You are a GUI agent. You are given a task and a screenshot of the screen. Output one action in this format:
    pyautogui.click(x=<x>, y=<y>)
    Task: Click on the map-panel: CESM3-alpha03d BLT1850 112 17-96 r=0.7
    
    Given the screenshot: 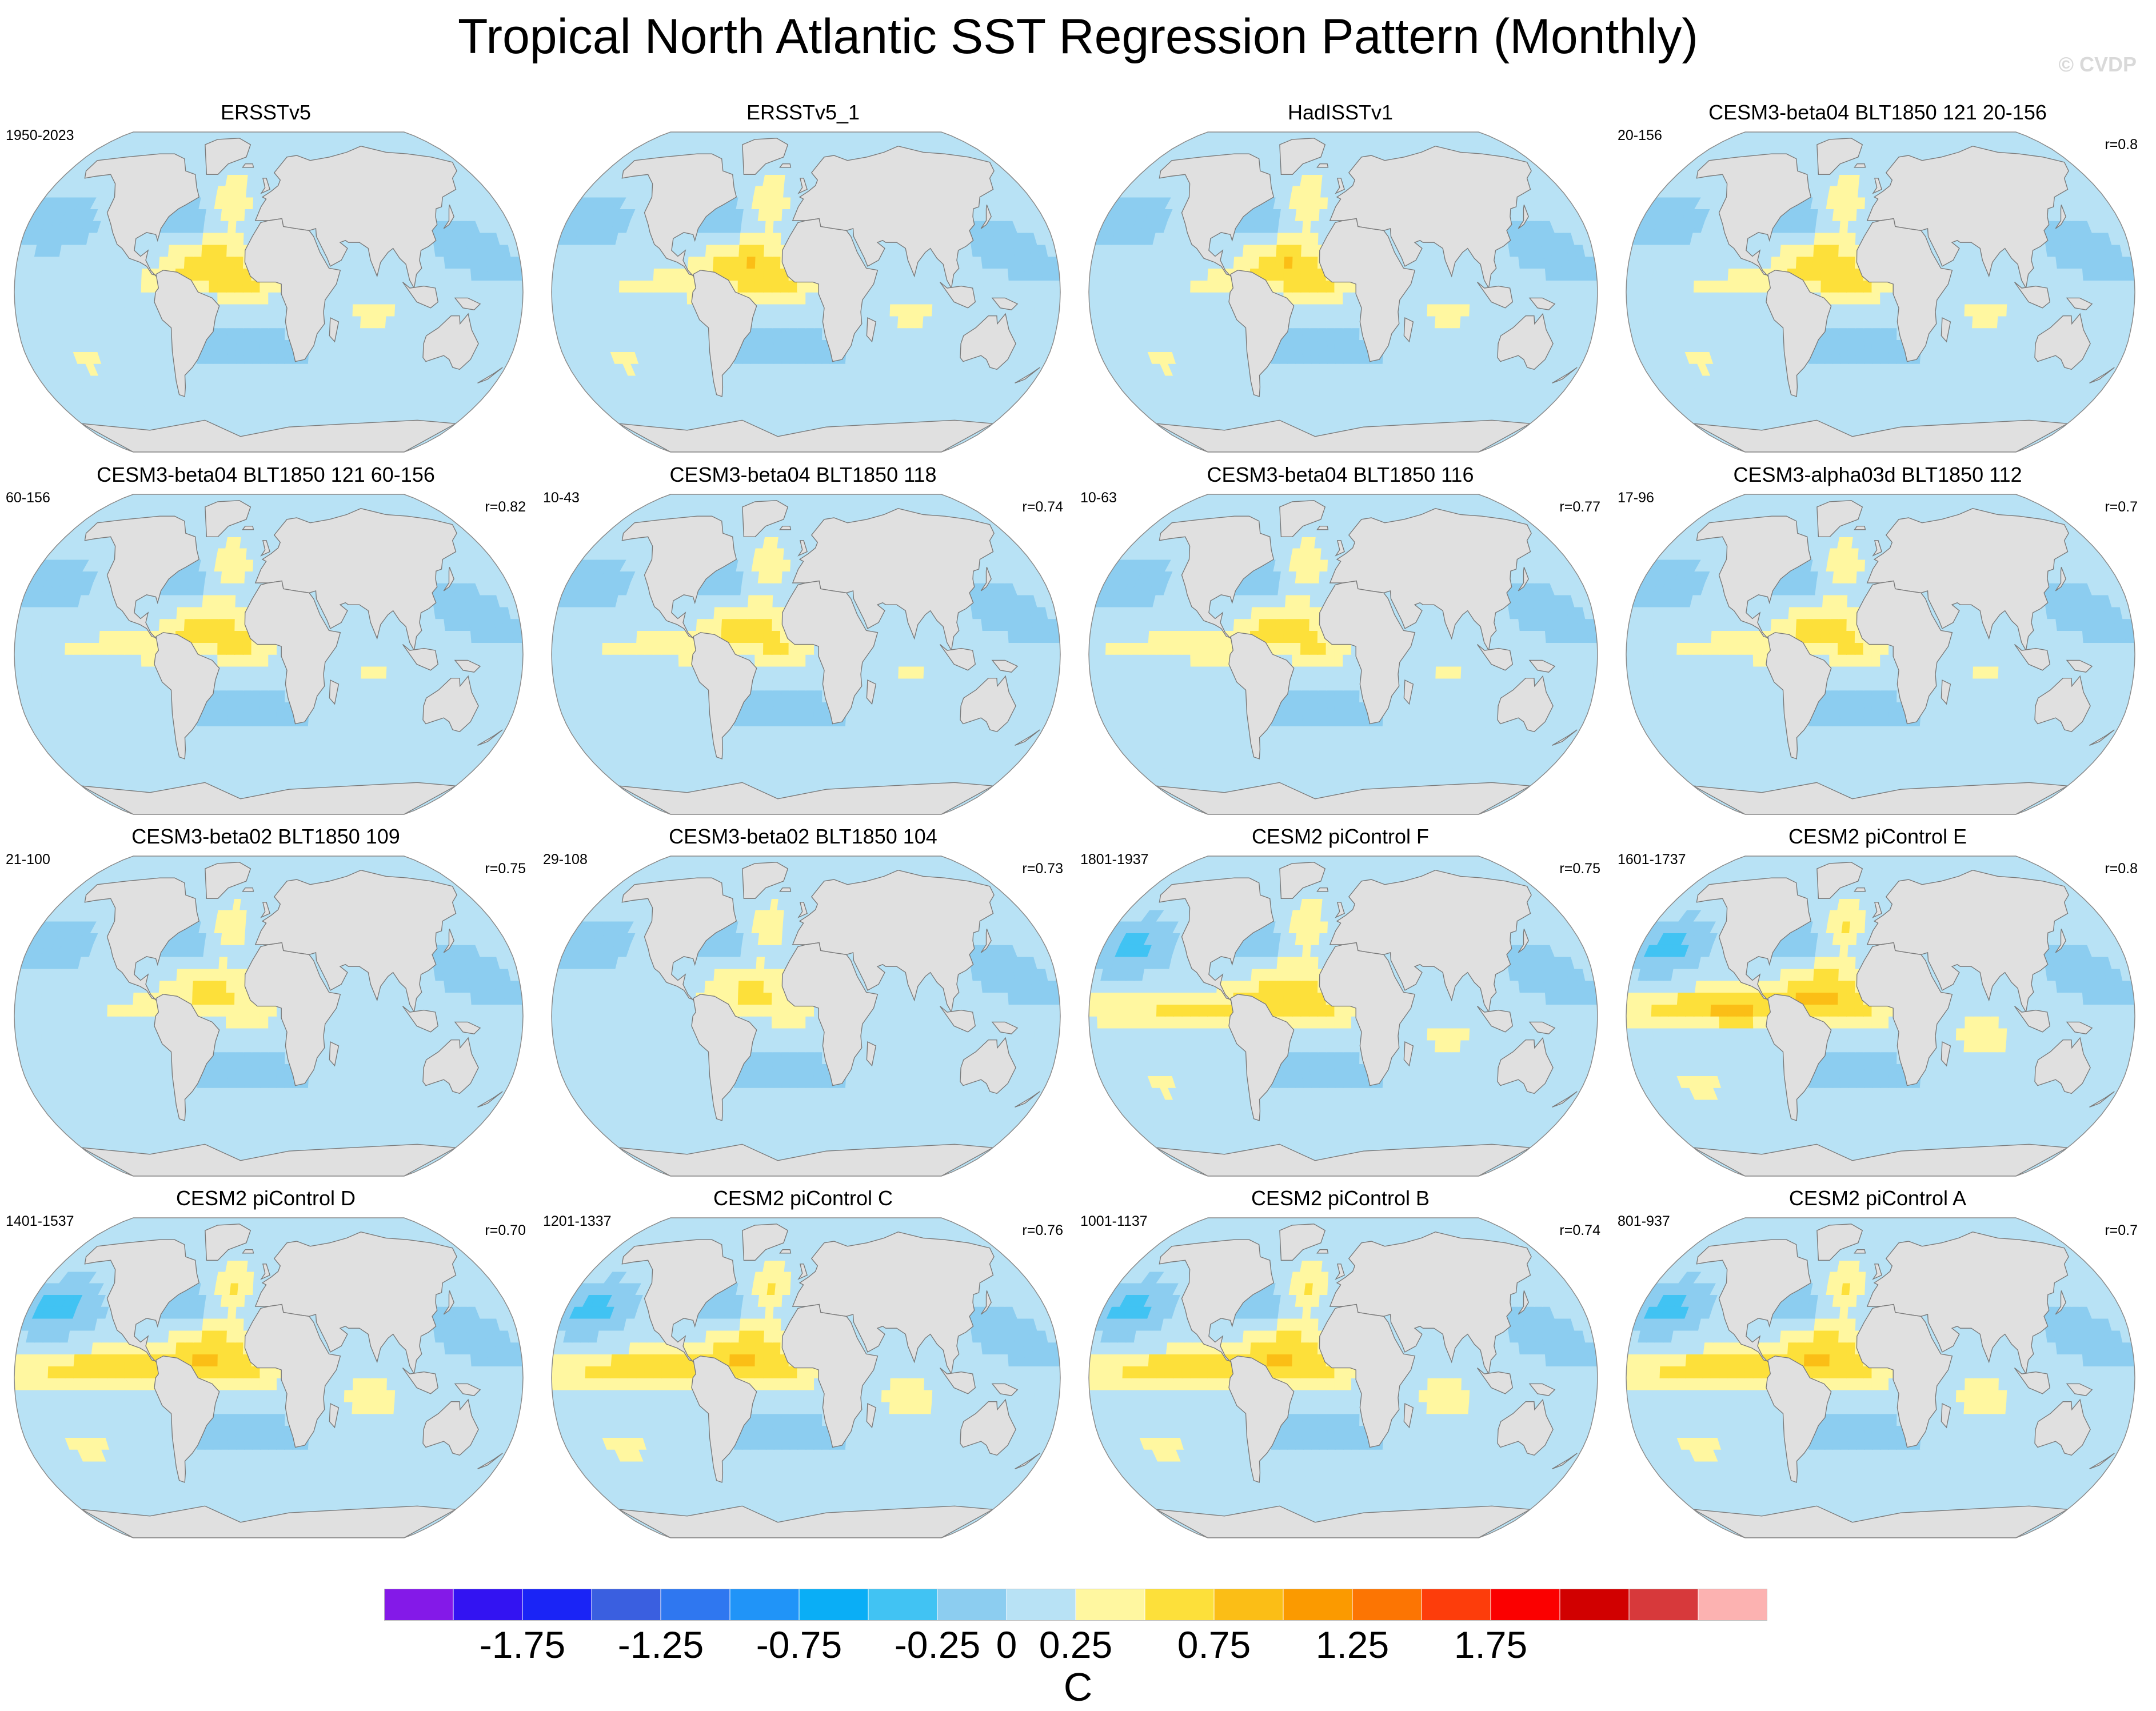 What is the action you would take?
    pyautogui.click(x=1878, y=640)
    